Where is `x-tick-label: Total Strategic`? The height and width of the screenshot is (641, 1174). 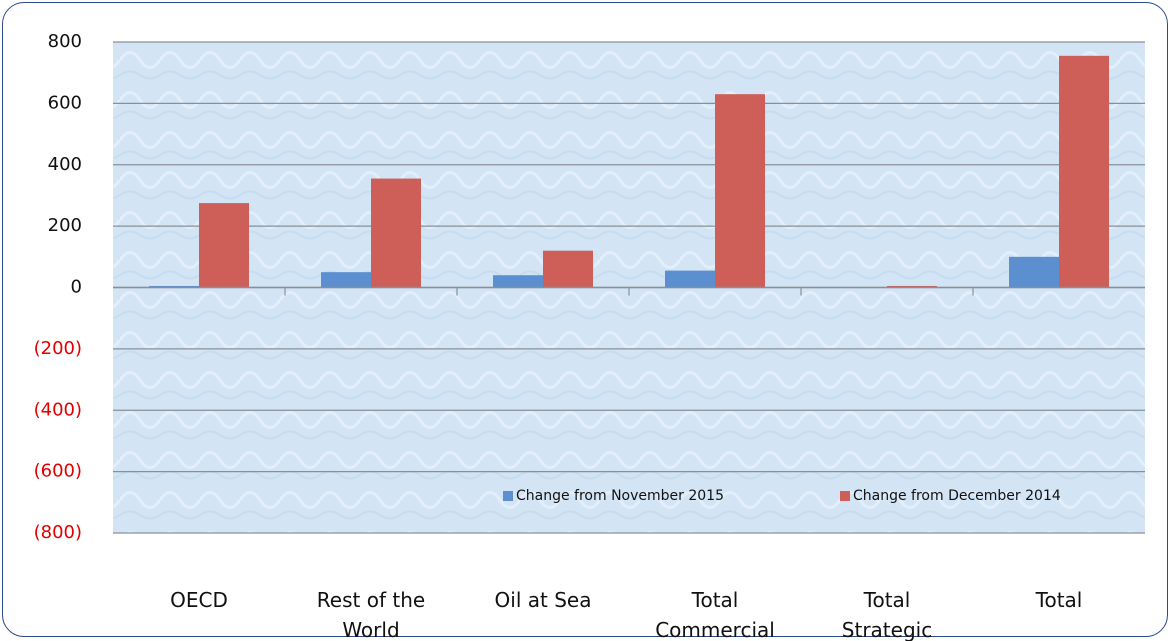
x-tick-label: Total Strategic is located at coordinates (887, 614).